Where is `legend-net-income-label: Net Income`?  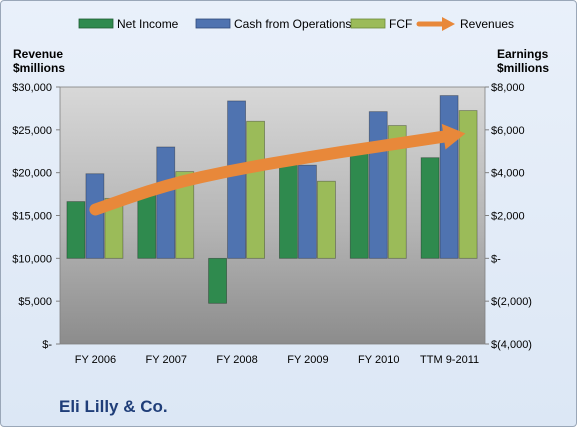 legend-net-income-label: Net Income is located at coordinates (148, 24).